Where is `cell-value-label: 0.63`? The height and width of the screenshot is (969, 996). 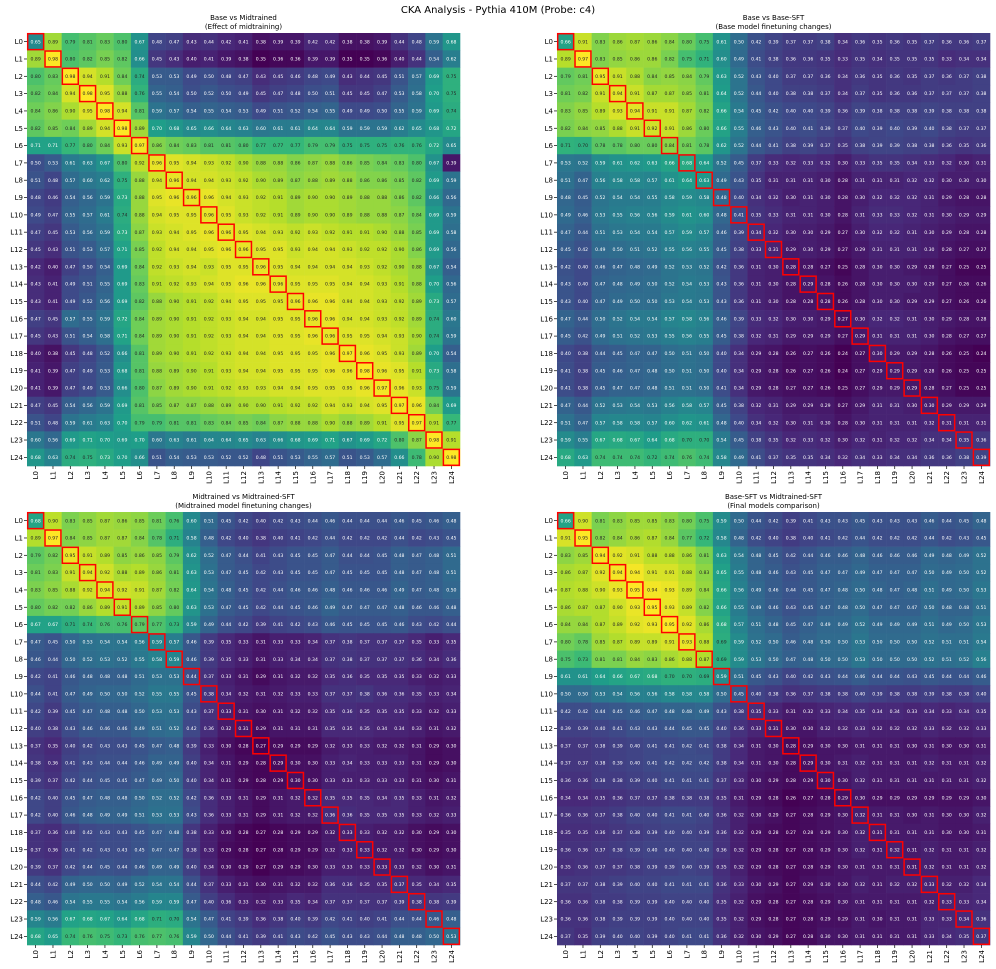 cell-value-label: 0.63 is located at coordinates (583, 458).